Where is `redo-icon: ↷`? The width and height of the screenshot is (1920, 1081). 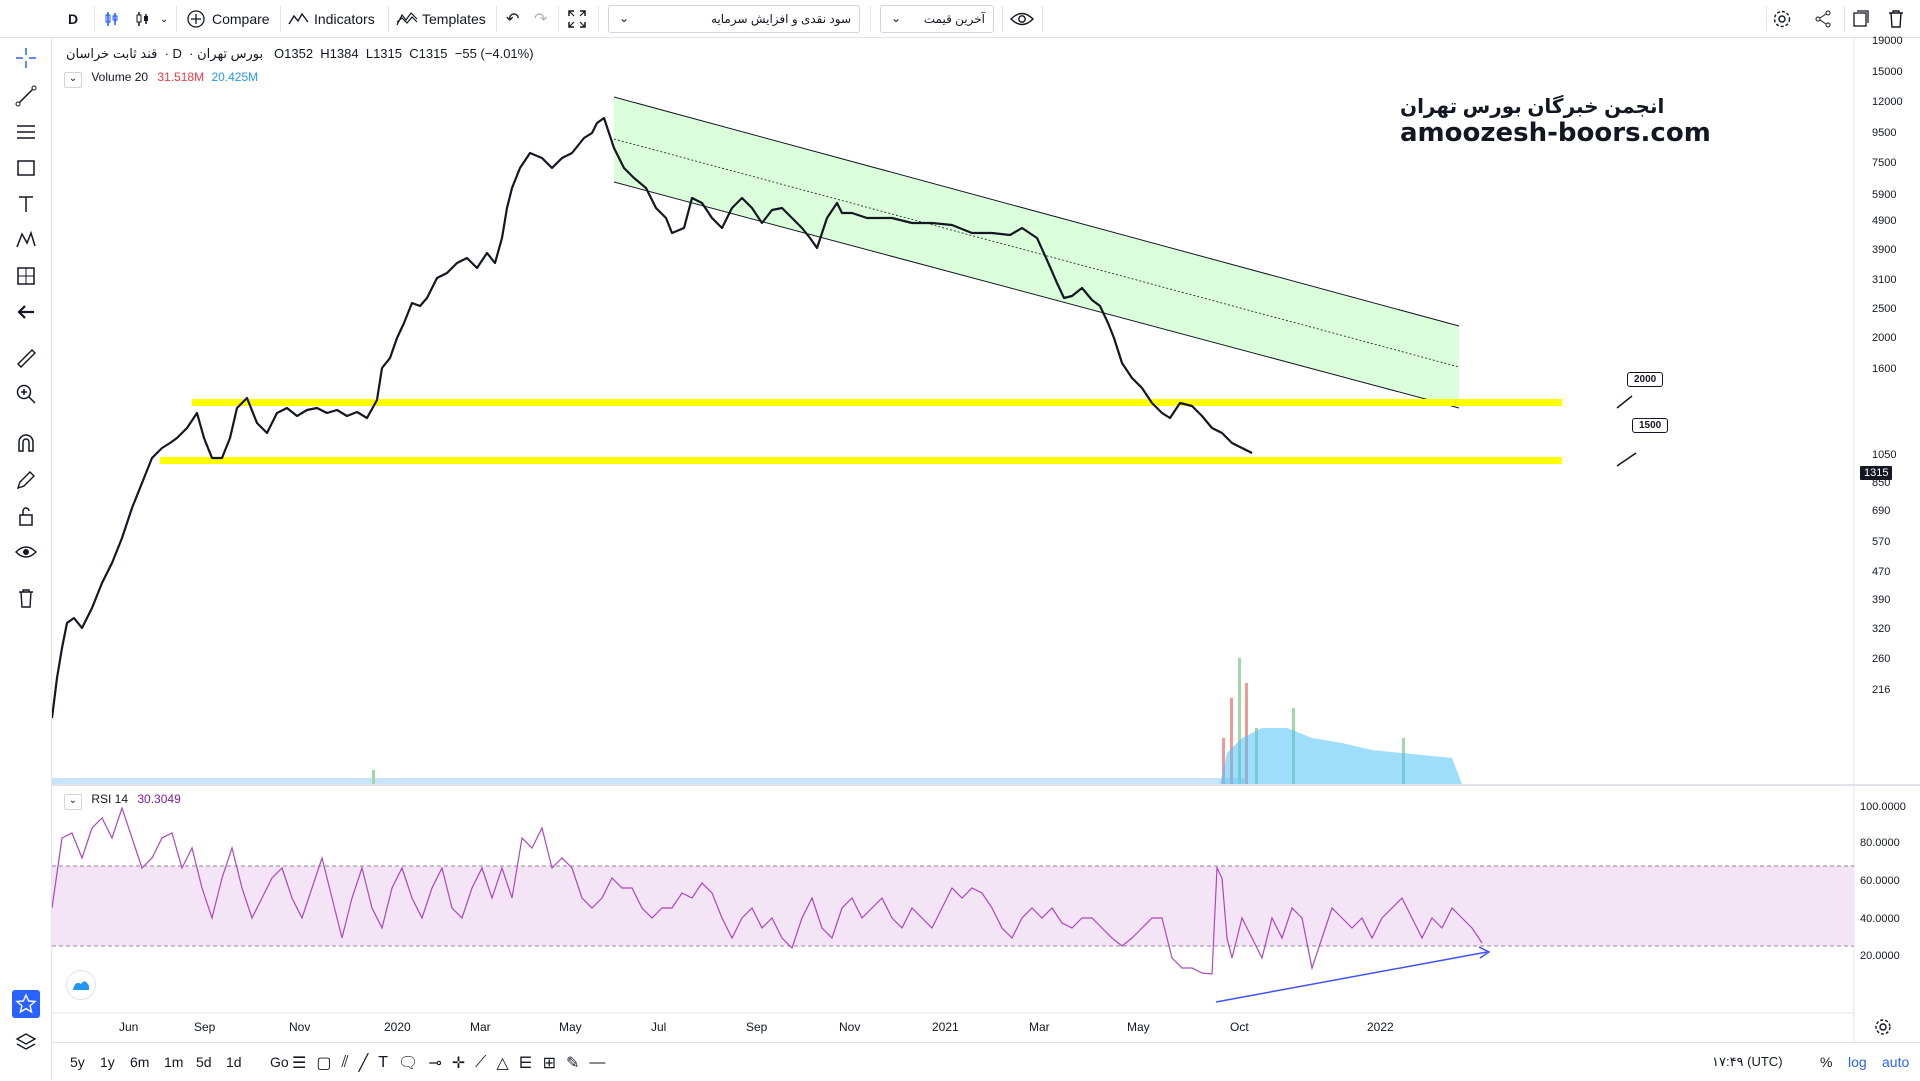 redo-icon: ↷ is located at coordinates (541, 19).